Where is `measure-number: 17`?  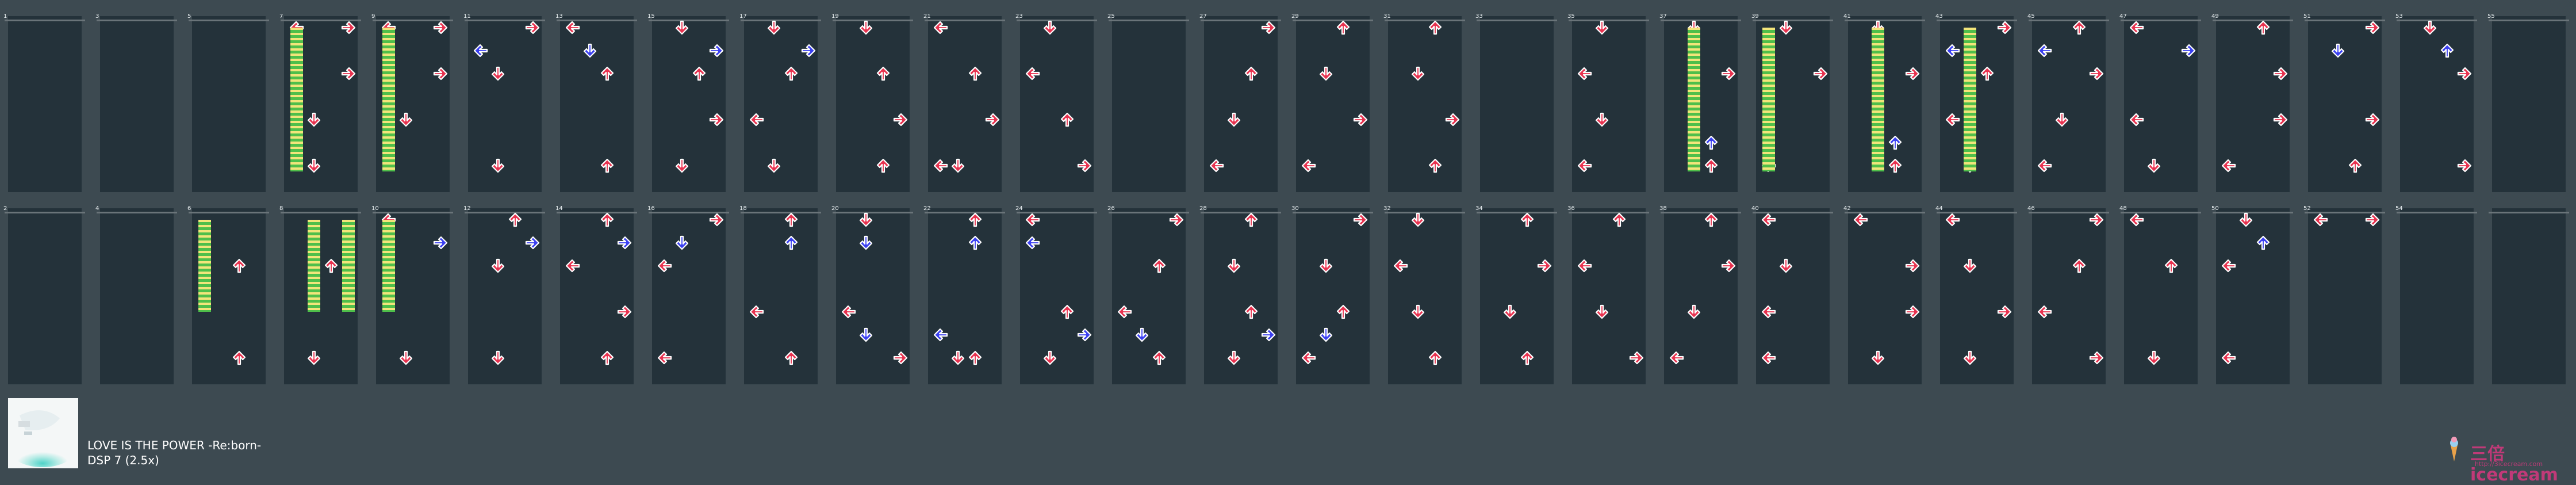
measure-number: 17 is located at coordinates (743, 16).